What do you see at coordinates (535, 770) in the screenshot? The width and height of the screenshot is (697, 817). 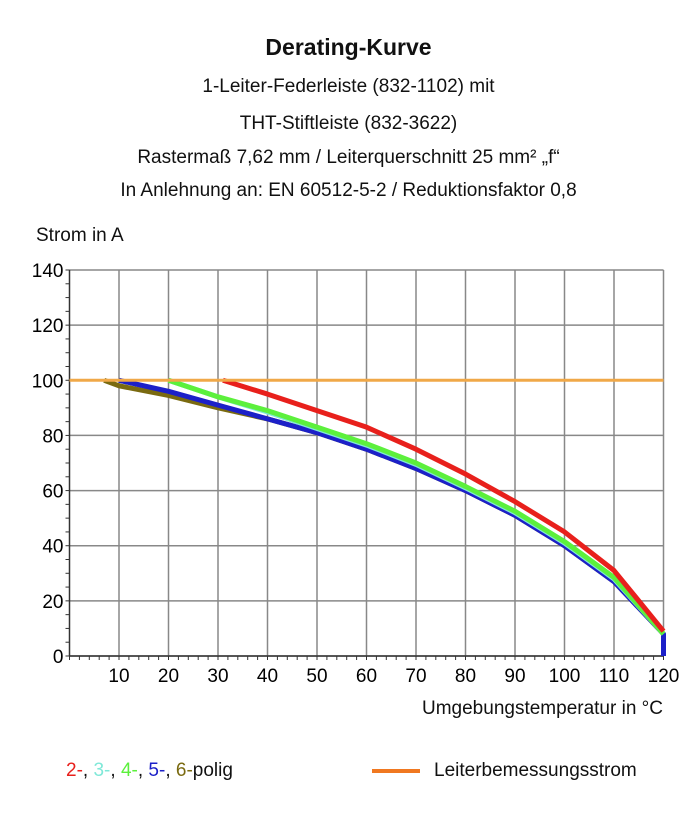 I see `legend-rated-label: Leiterbemessungsstrom` at bounding box center [535, 770].